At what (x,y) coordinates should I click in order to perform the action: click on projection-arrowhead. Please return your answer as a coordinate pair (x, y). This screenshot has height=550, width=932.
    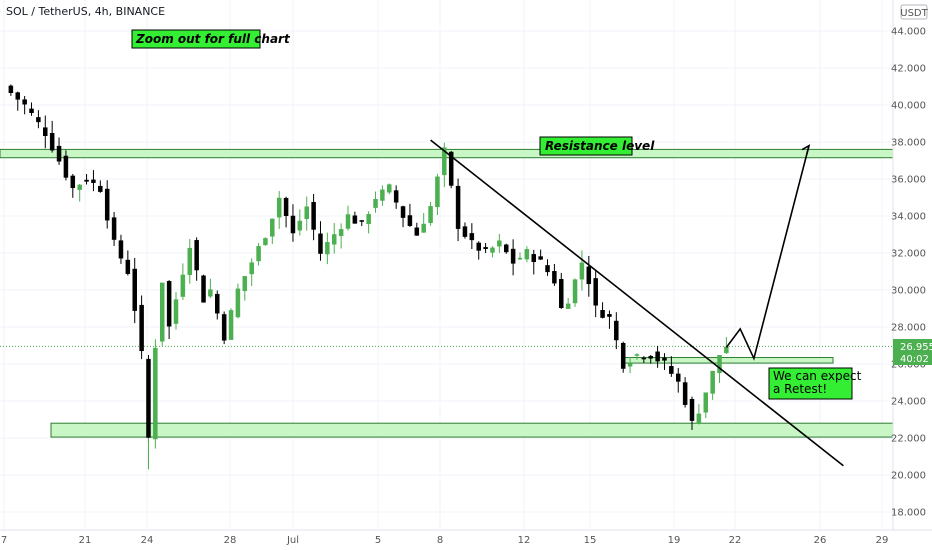
    Looking at the image, I should click on (806, 149).